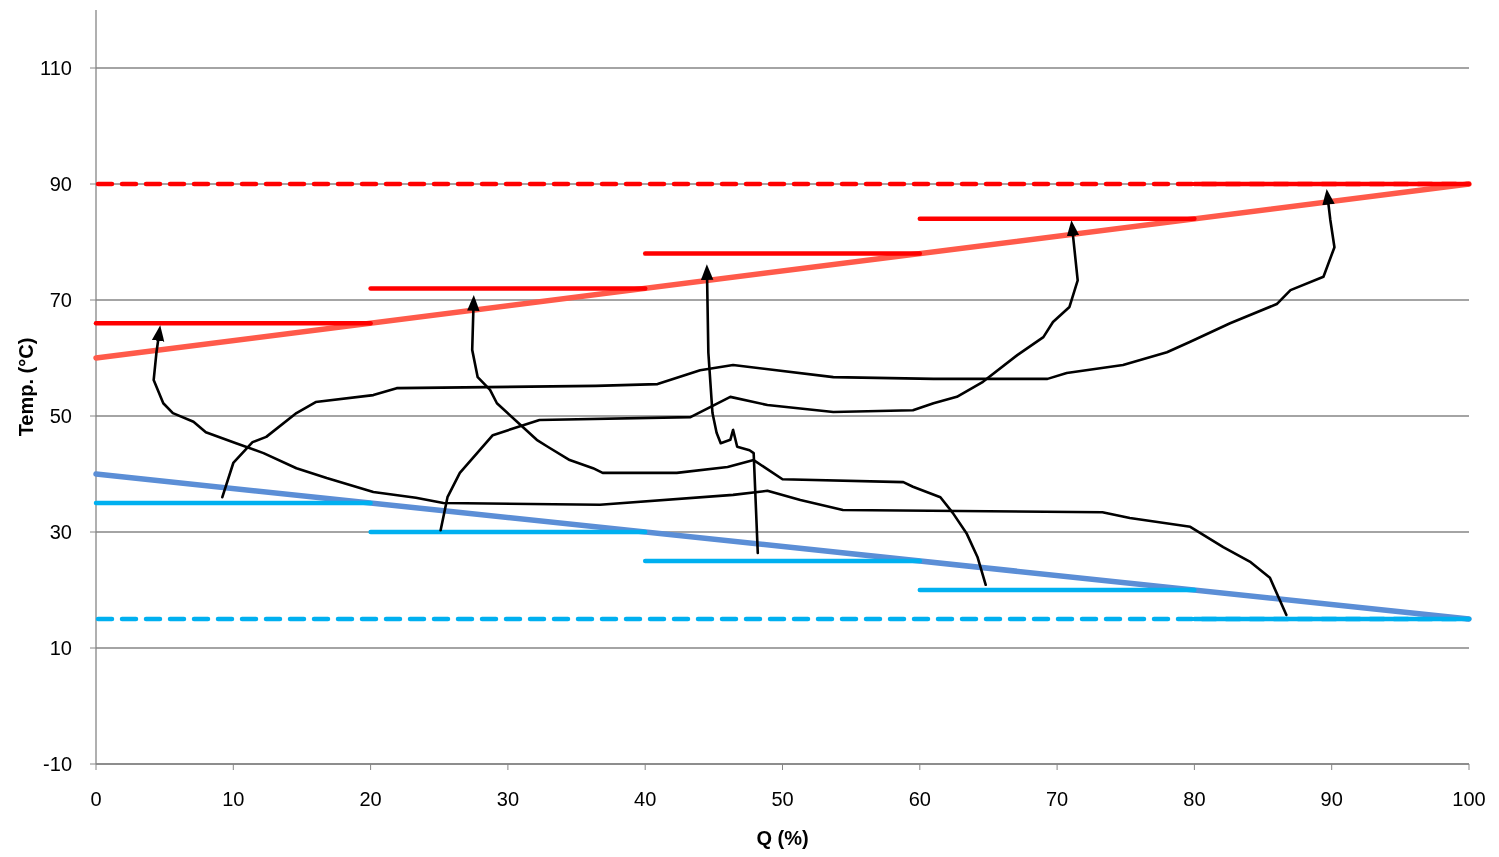 This screenshot has width=1499, height=857. I want to click on y-tick-label: 50, so click(60, 416).